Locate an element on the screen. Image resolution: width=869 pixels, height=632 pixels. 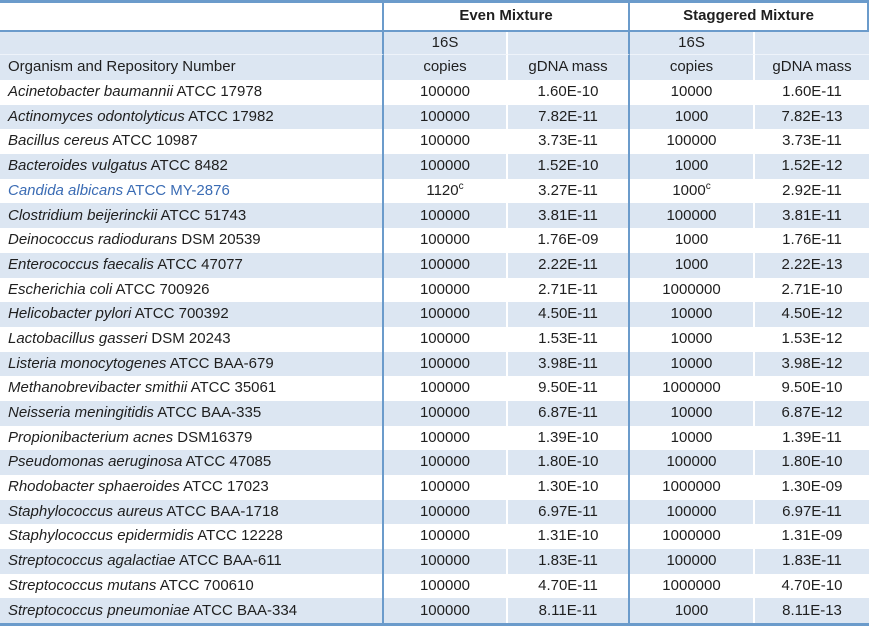
organism-name: Lactobacillus gasseri is located at coordinates (78, 338).